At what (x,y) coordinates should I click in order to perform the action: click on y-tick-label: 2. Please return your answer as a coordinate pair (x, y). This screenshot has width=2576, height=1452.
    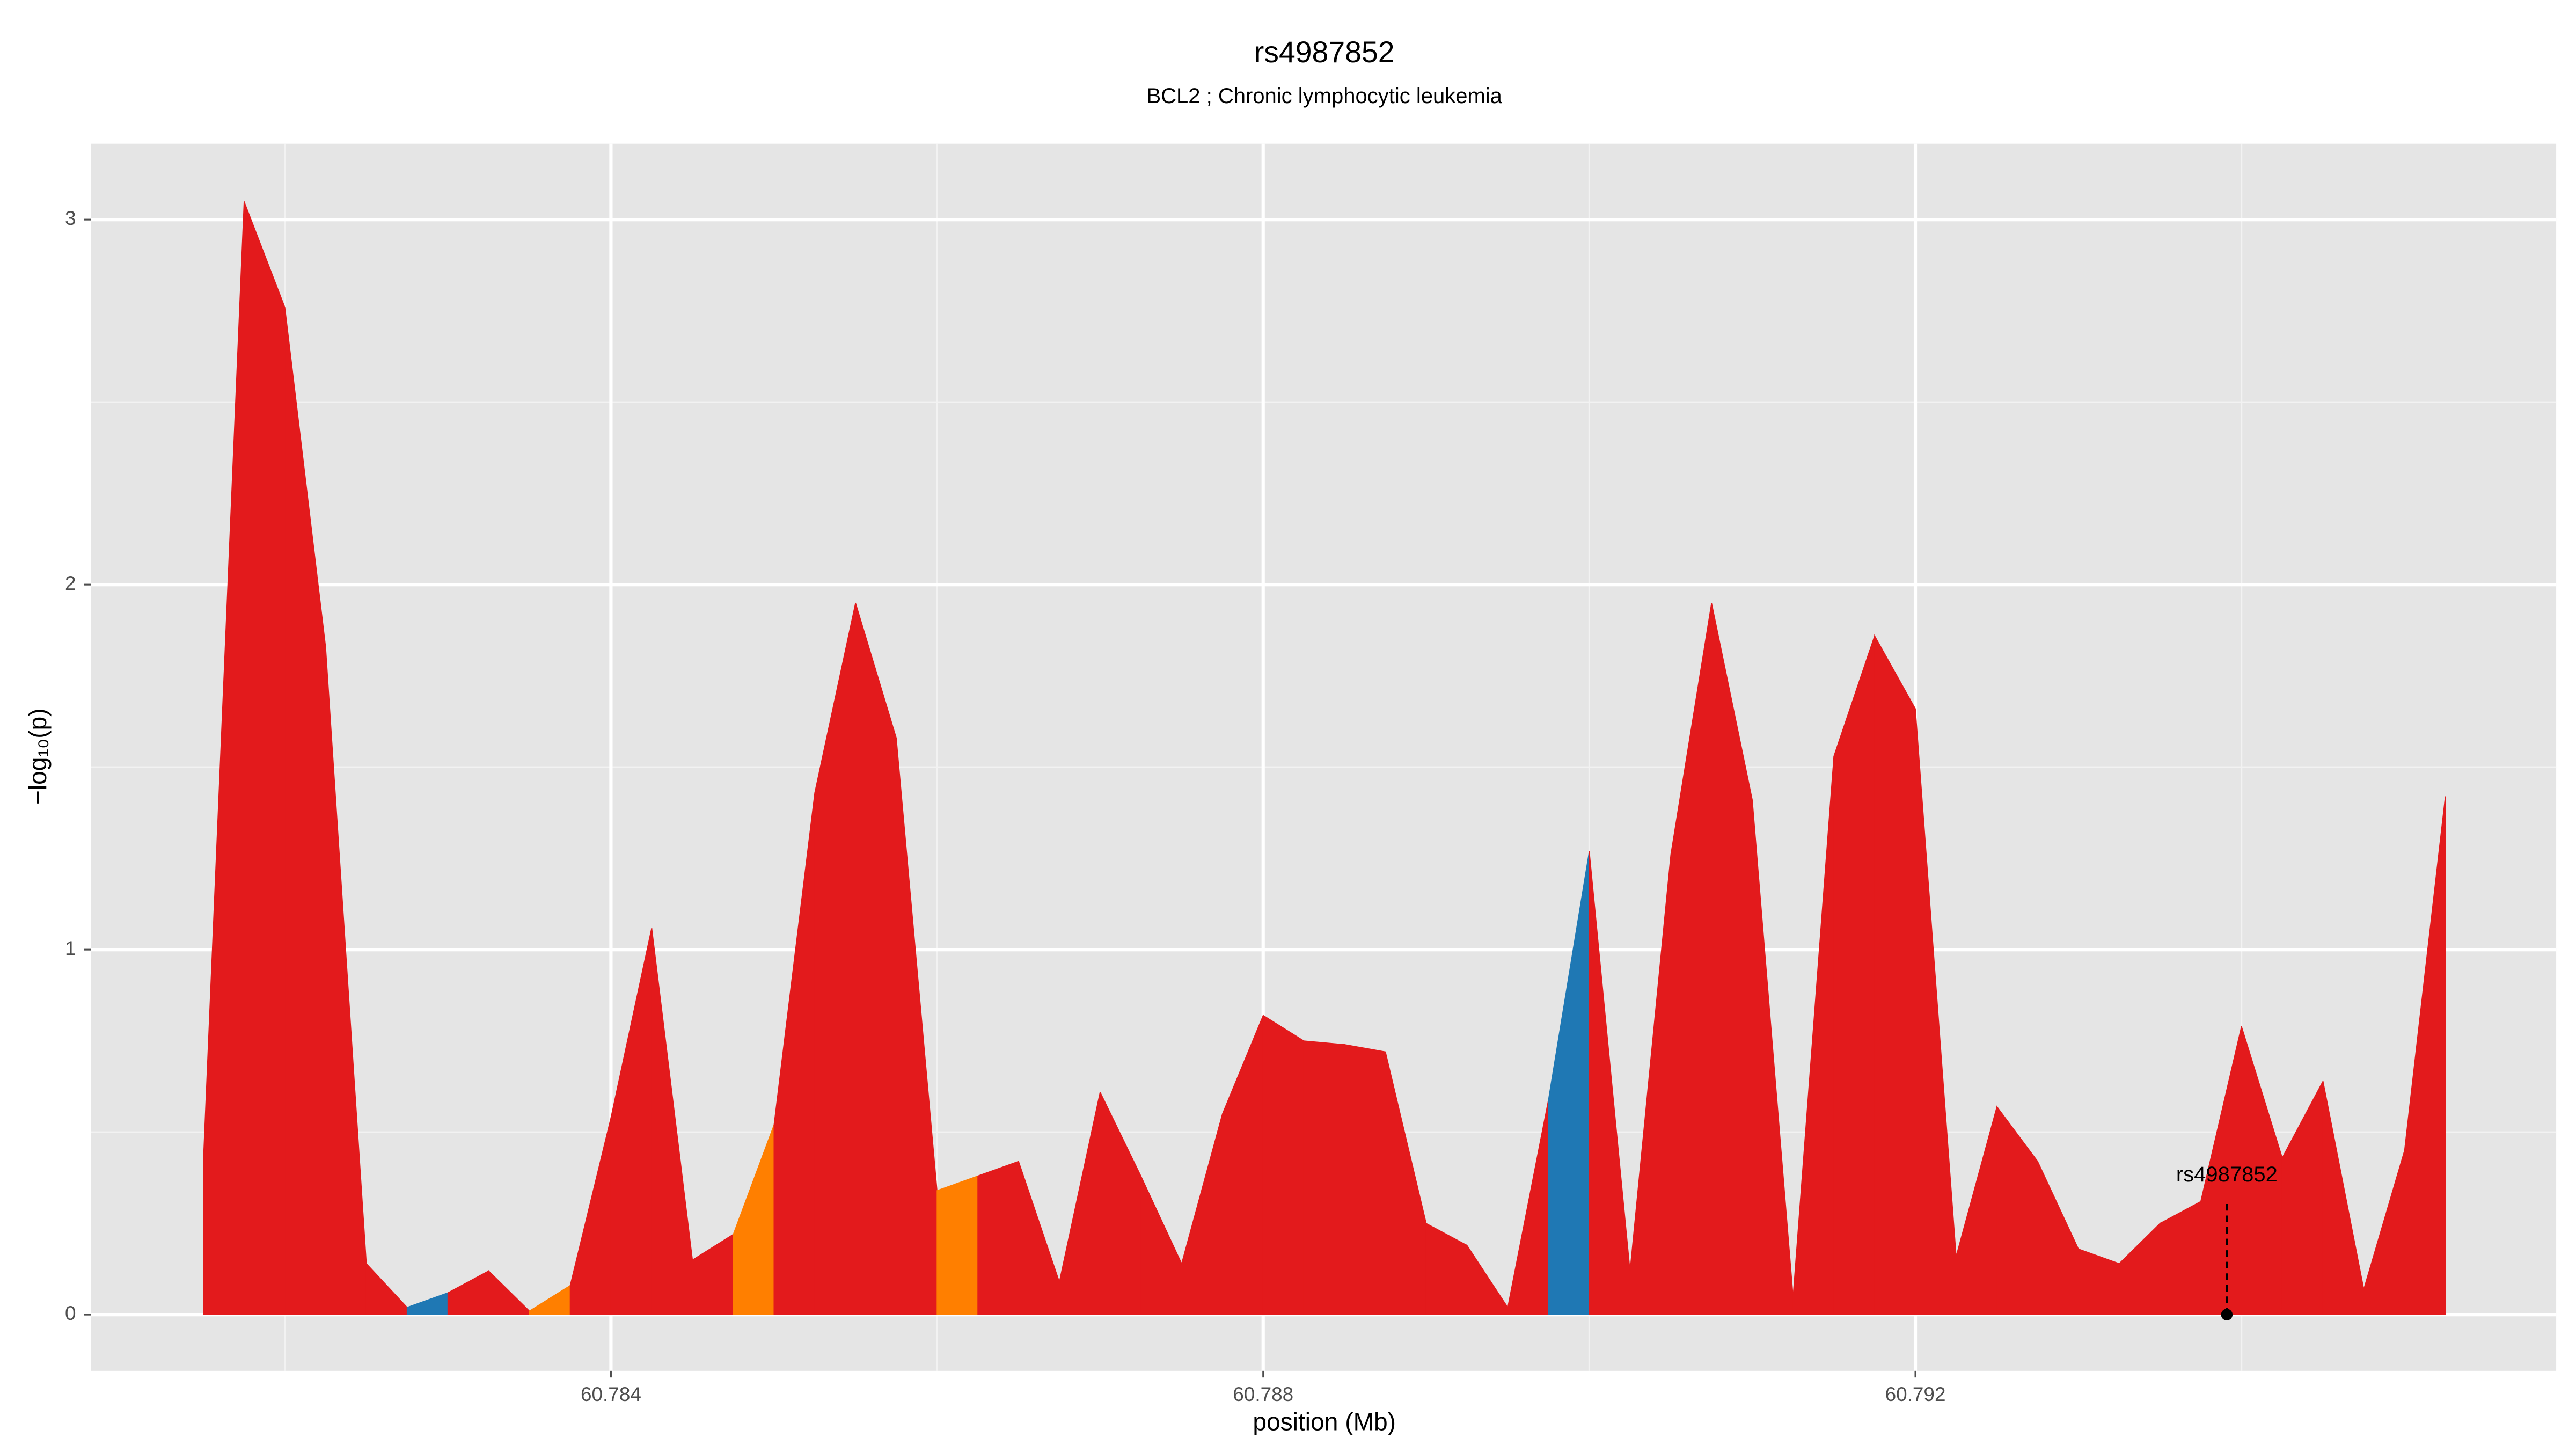
    Looking at the image, I should click on (70, 583).